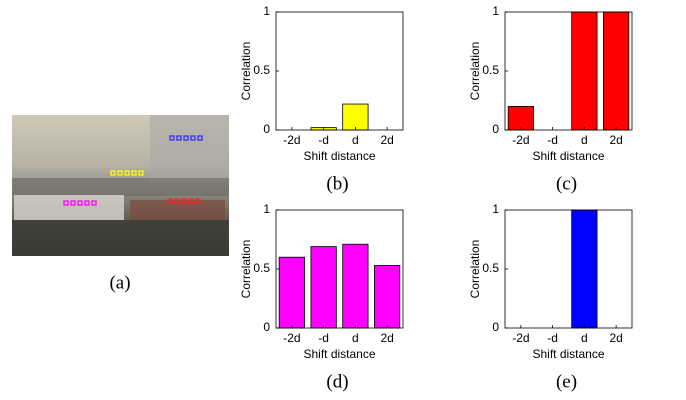 The width and height of the screenshot is (686, 400). I want to click on caption: (e), so click(566, 381).